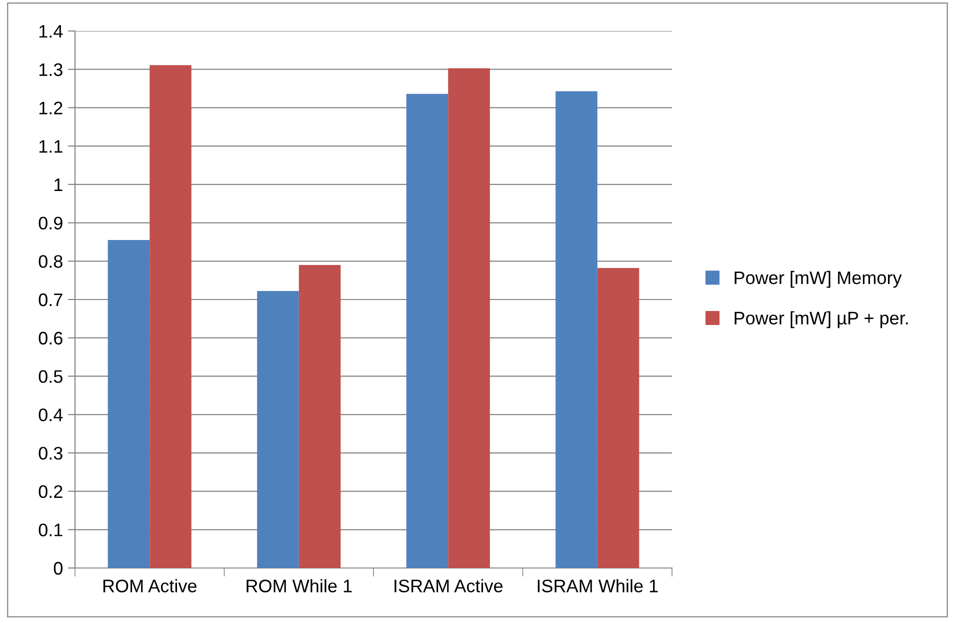  Describe the element at coordinates (58, 184) in the screenshot. I see `y-tick-label: 1` at that location.